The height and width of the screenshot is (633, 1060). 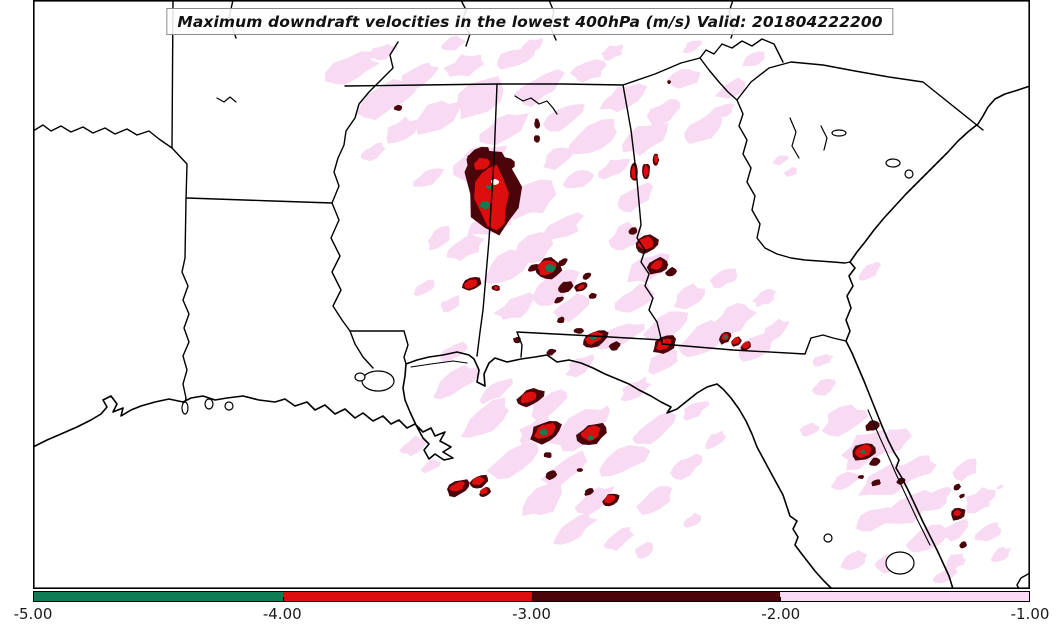 I want to click on lake-moultrie, so click(x=893, y=163).